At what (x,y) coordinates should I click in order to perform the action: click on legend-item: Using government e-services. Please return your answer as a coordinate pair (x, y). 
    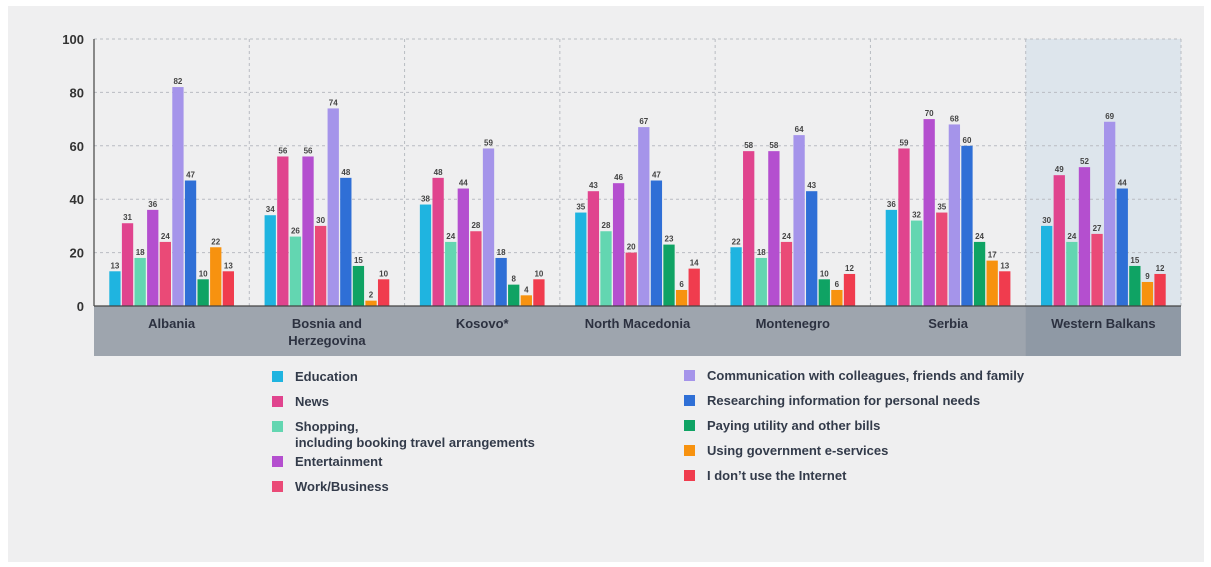
    Looking at the image, I should click on (786, 451).